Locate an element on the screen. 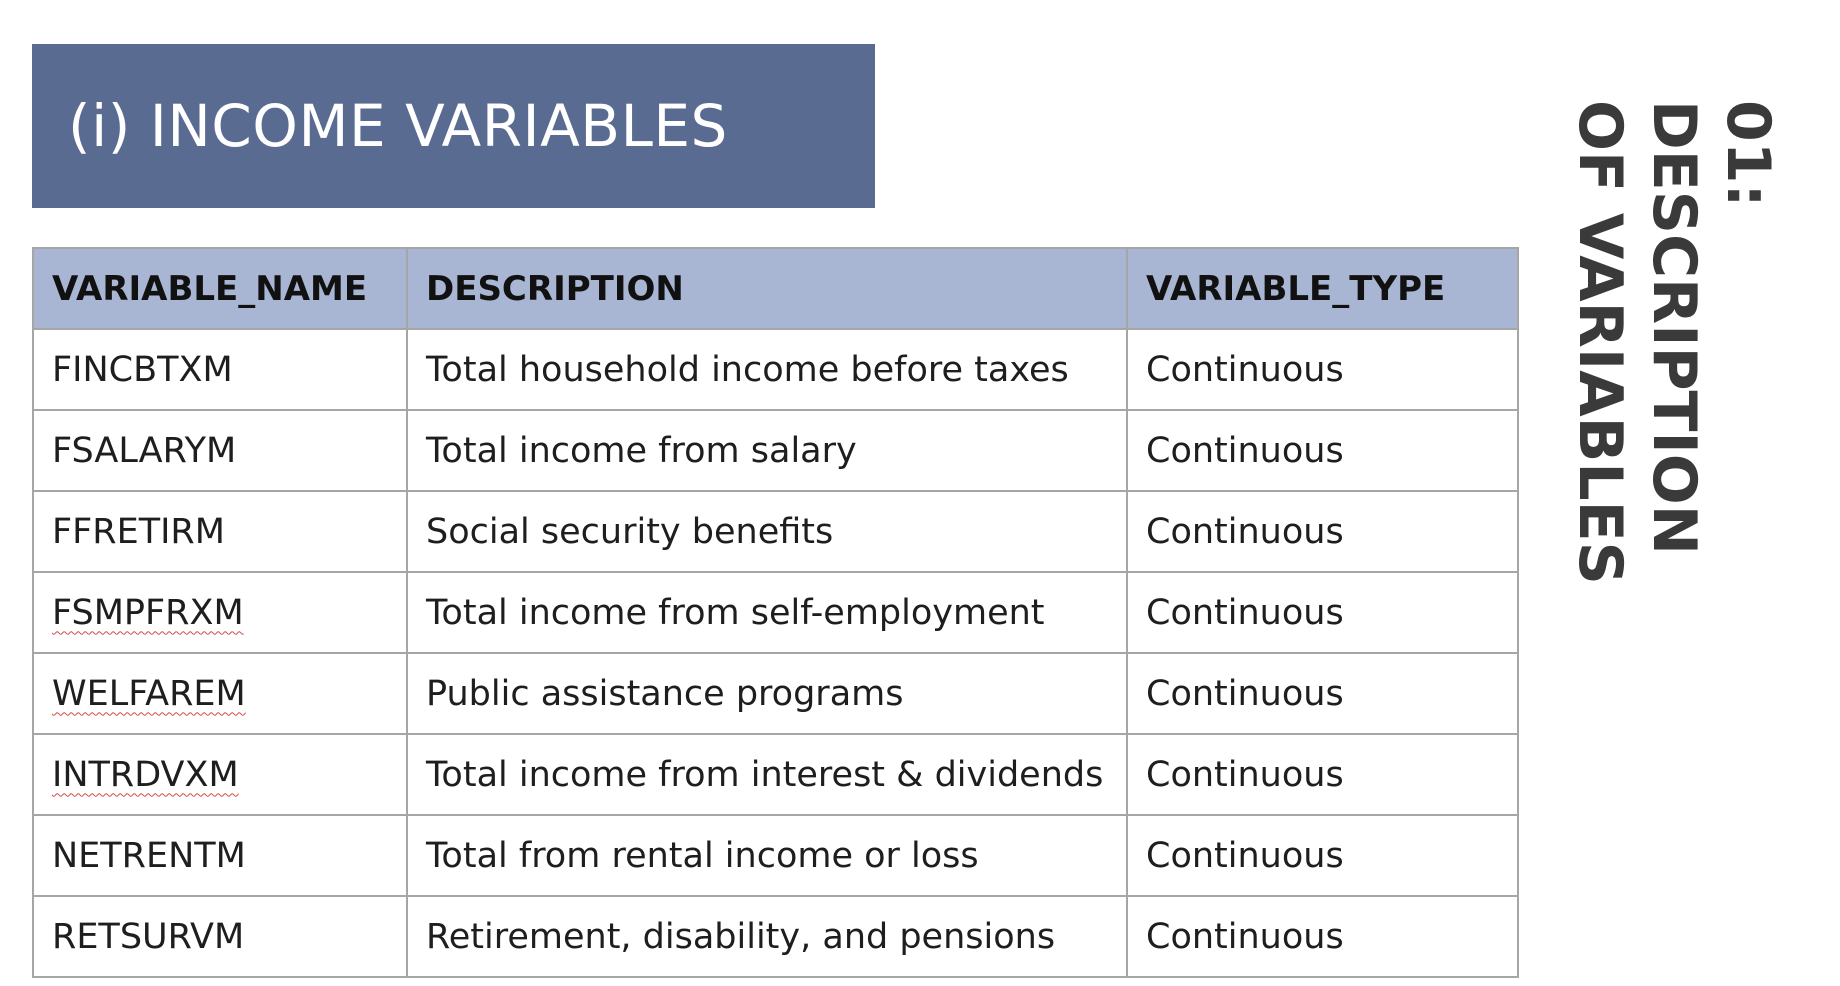  cell-description: Total from rental income or loss is located at coordinates (767, 855).